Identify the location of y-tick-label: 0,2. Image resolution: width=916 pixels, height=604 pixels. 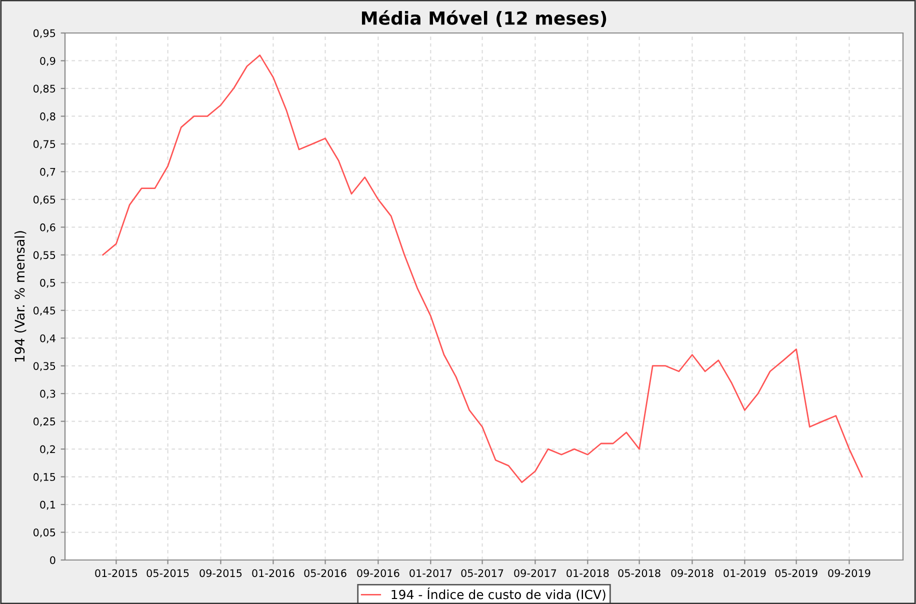
(47, 449).